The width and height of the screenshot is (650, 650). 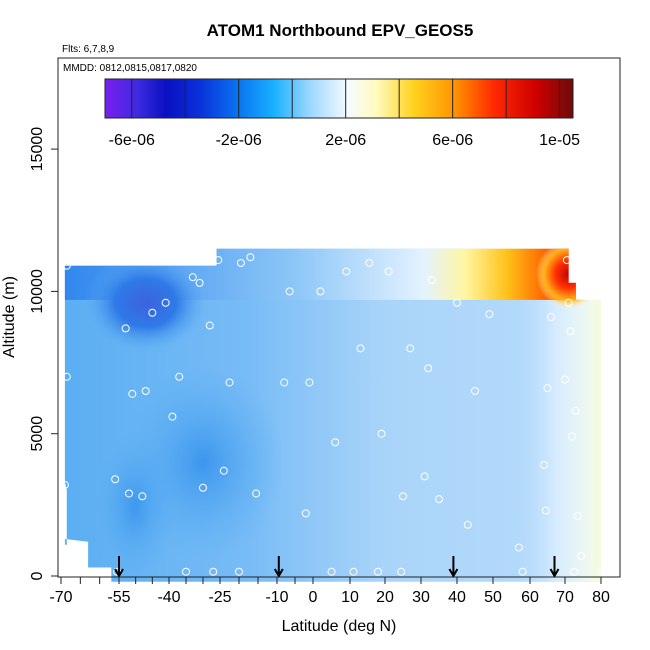 I want to click on colorbar-tick-label: 1e-05, so click(x=559, y=140).